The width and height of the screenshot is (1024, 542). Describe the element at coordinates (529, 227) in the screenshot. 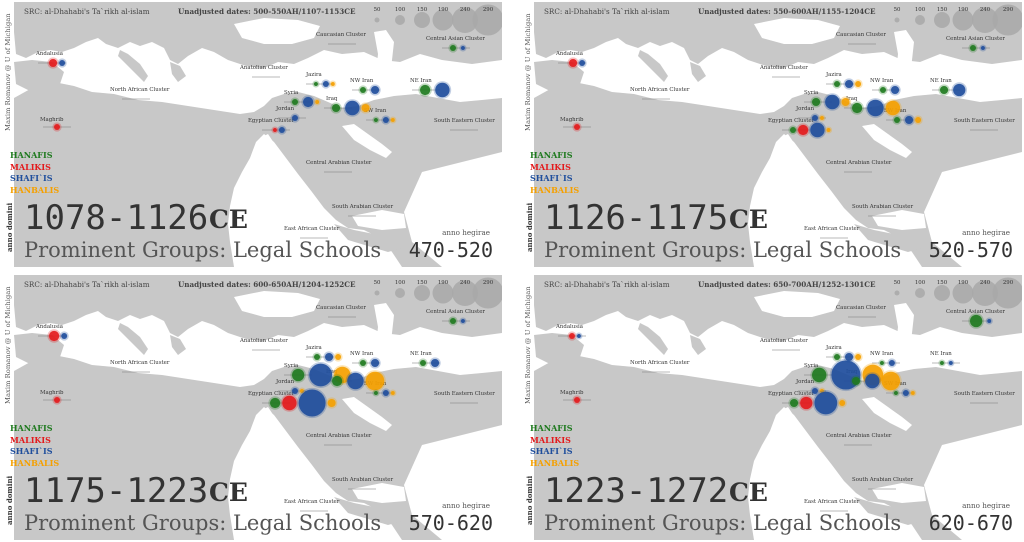

I see `anno-domini-label: anno domini` at that location.